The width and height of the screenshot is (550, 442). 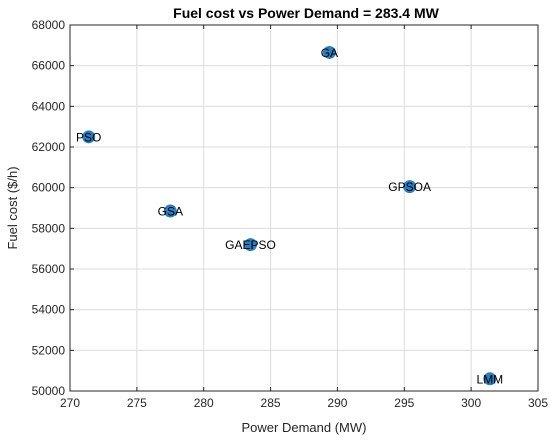 What do you see at coordinates (49, 106) in the screenshot?
I see `y-tick-label: 64000` at bounding box center [49, 106].